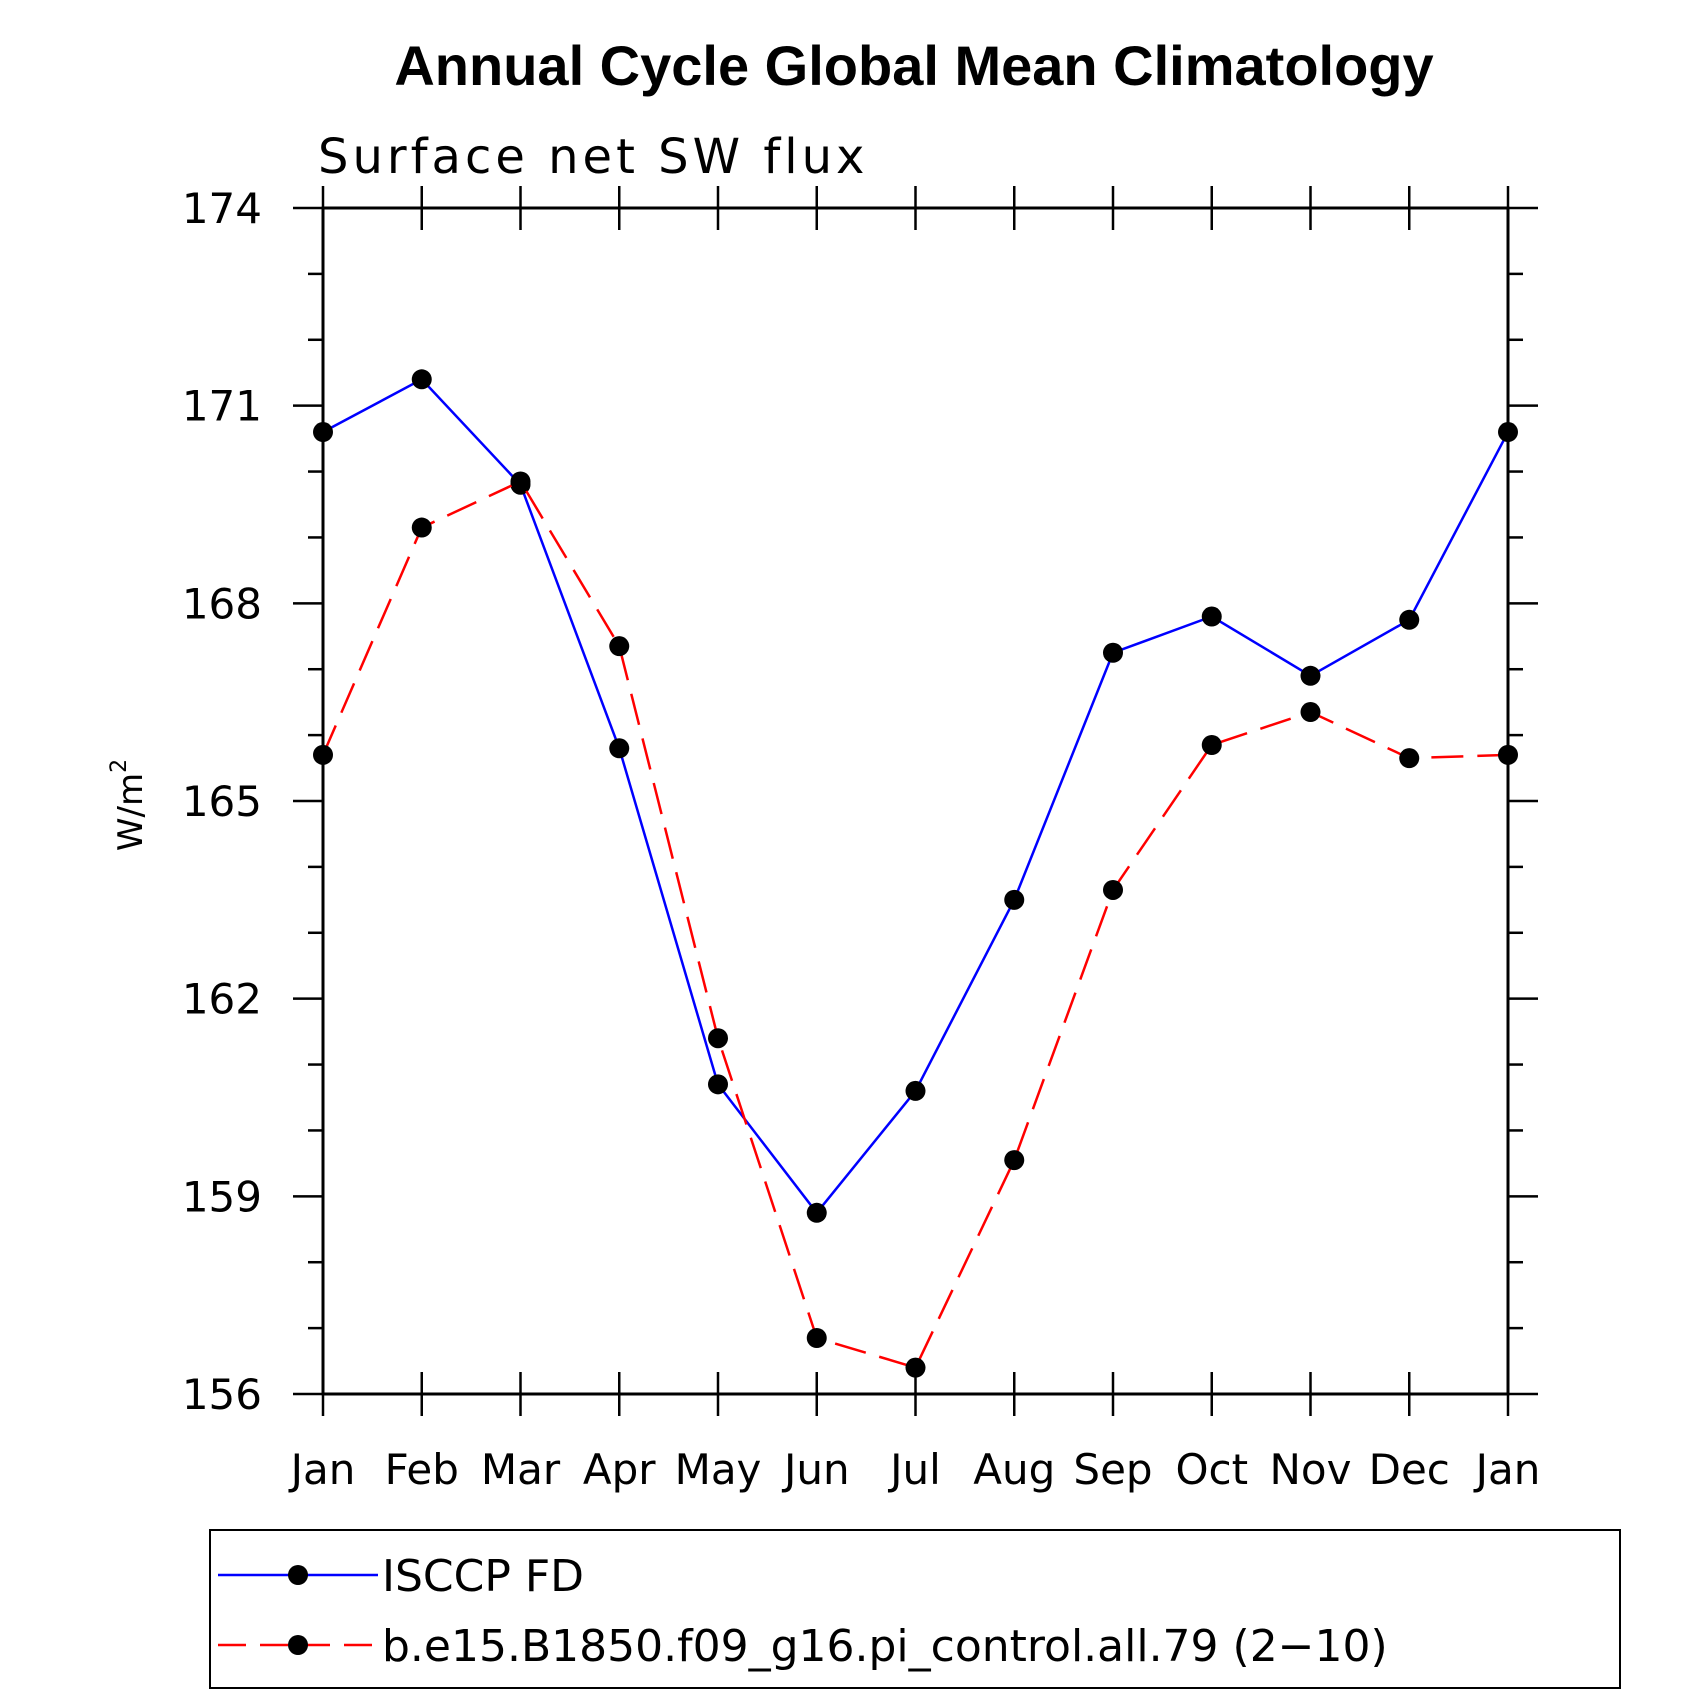 Image resolution: width=1708 pixels, height=1708 pixels. Describe the element at coordinates (913, 65) in the screenshot. I see `chart-title: Annual Cycle Global Mean Climatology` at that location.